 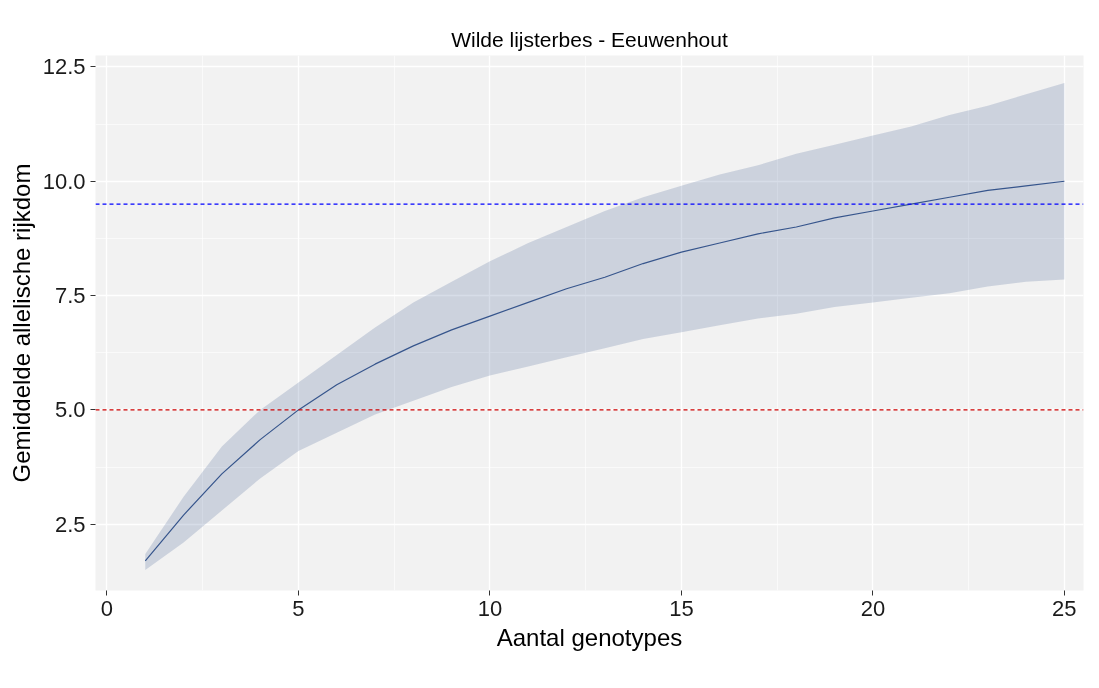 I want to click on y-tick-label: 10.0, so click(x=64, y=181).